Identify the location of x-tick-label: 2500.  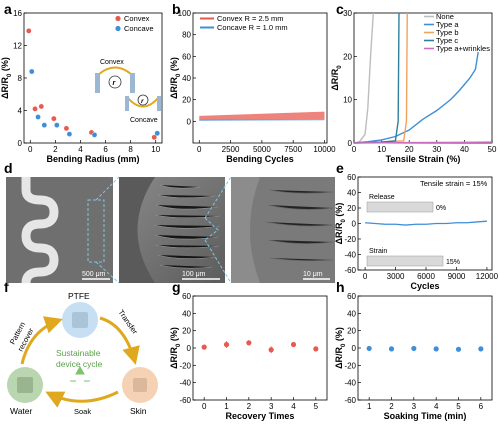
(231, 149).